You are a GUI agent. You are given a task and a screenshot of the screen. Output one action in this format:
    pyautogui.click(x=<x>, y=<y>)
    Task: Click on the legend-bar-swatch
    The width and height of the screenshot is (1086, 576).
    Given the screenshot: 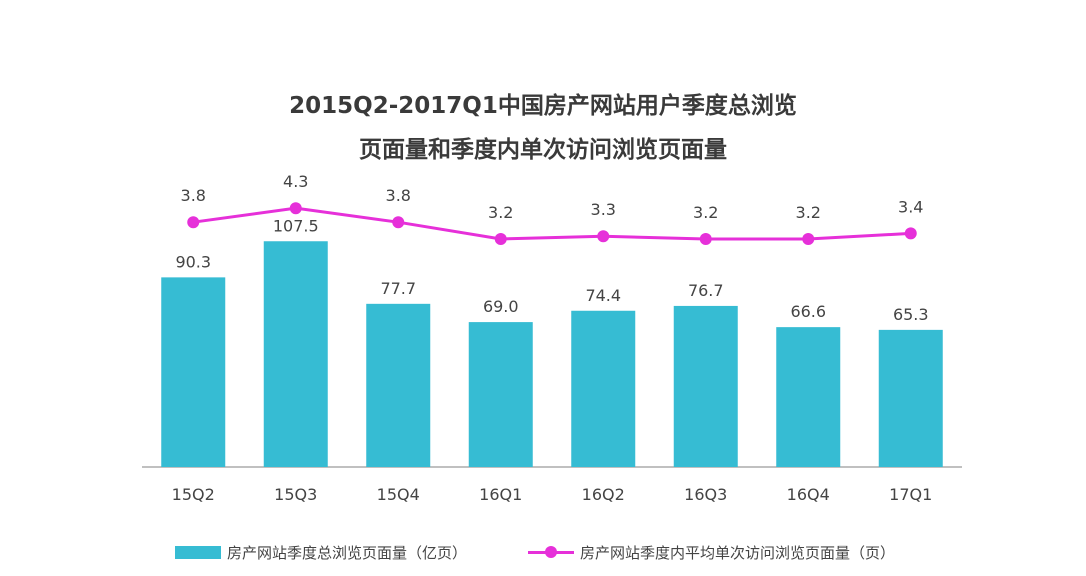 What is the action you would take?
    pyautogui.click(x=198, y=552)
    